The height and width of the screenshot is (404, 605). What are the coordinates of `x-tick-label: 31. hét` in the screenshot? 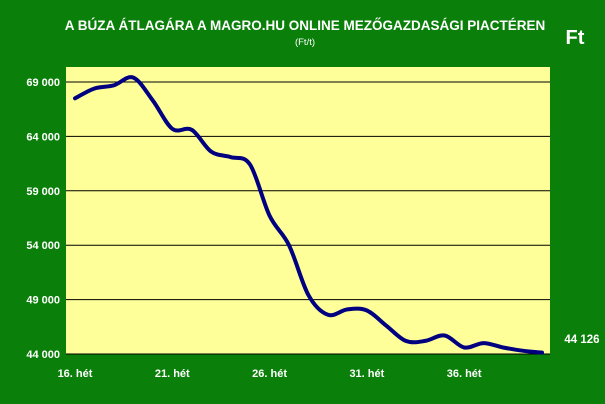 It's located at (366, 374).